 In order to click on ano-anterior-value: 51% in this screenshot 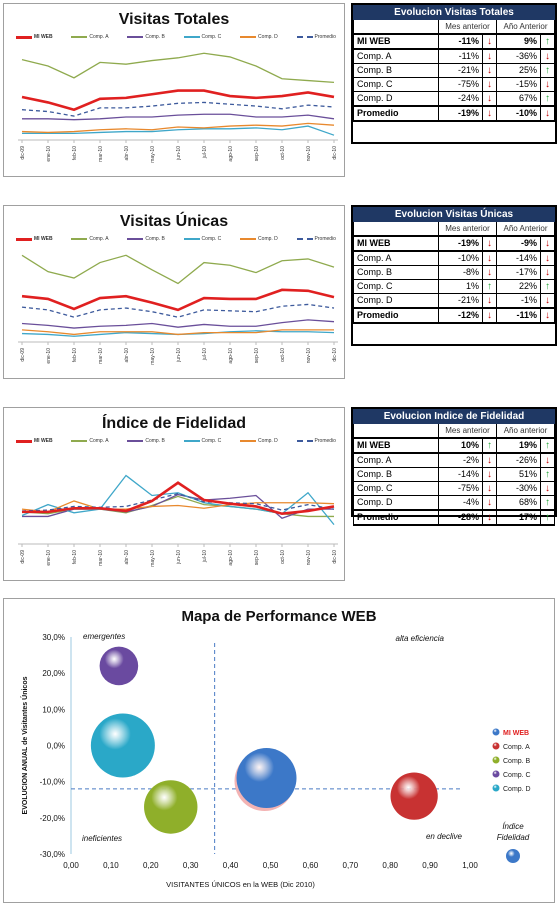, I will do `click(518, 474)`.